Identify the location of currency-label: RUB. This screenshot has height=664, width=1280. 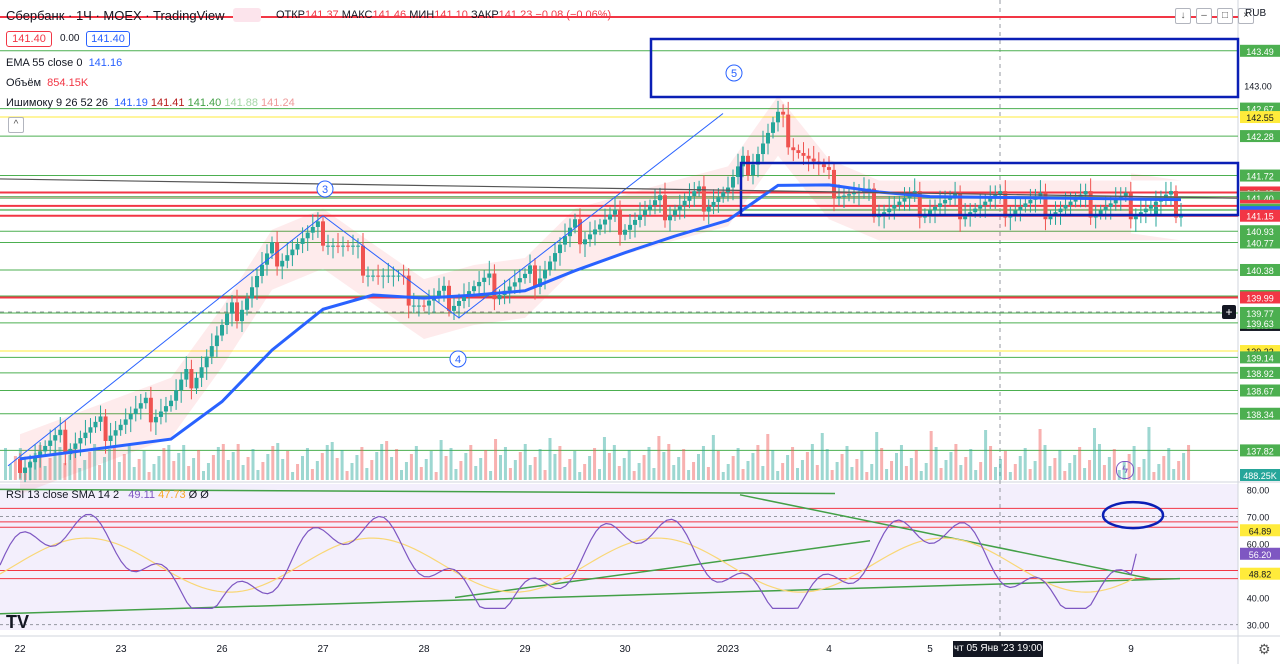
(1256, 13).